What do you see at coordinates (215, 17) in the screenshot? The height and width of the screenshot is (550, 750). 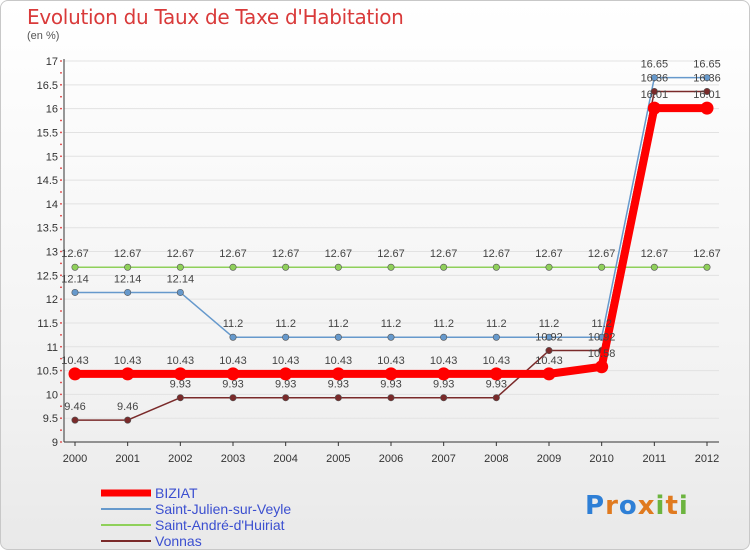 I see `chart-title: Evolution du Taux de Taxe d'Habitation` at bounding box center [215, 17].